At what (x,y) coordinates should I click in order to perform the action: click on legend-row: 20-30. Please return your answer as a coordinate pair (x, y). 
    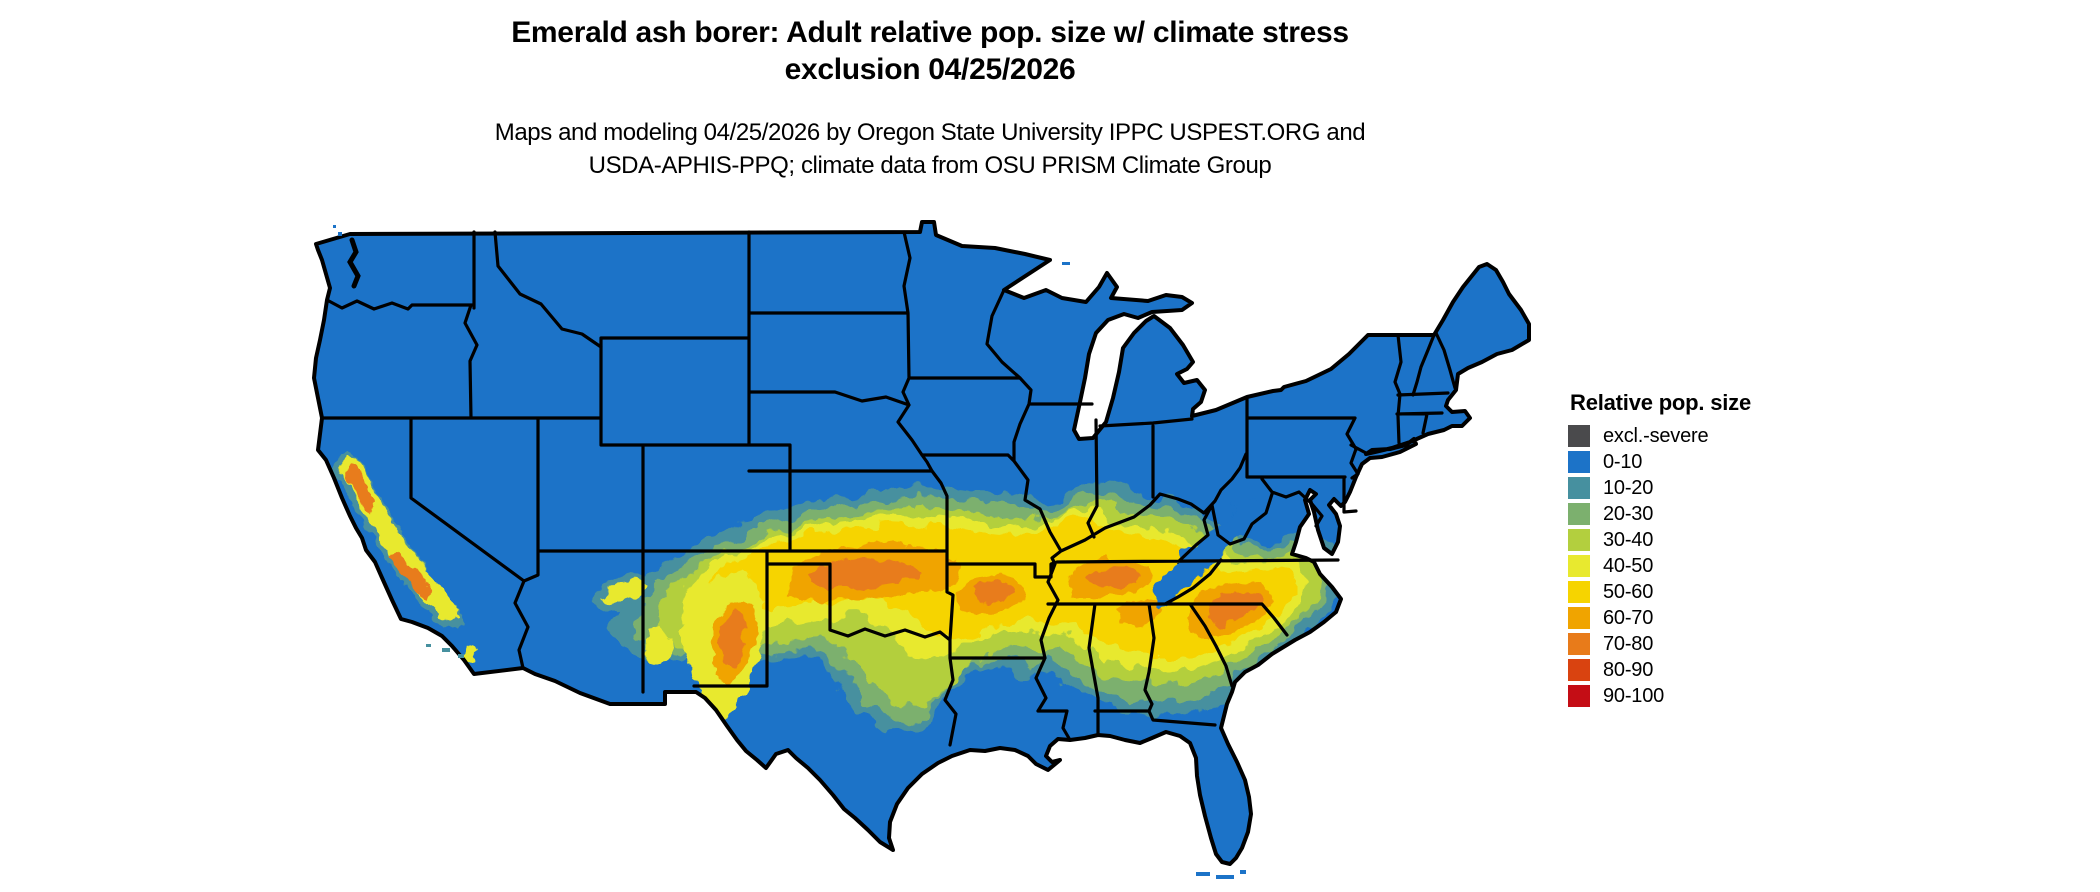
    Looking at the image, I should click on (1688, 514).